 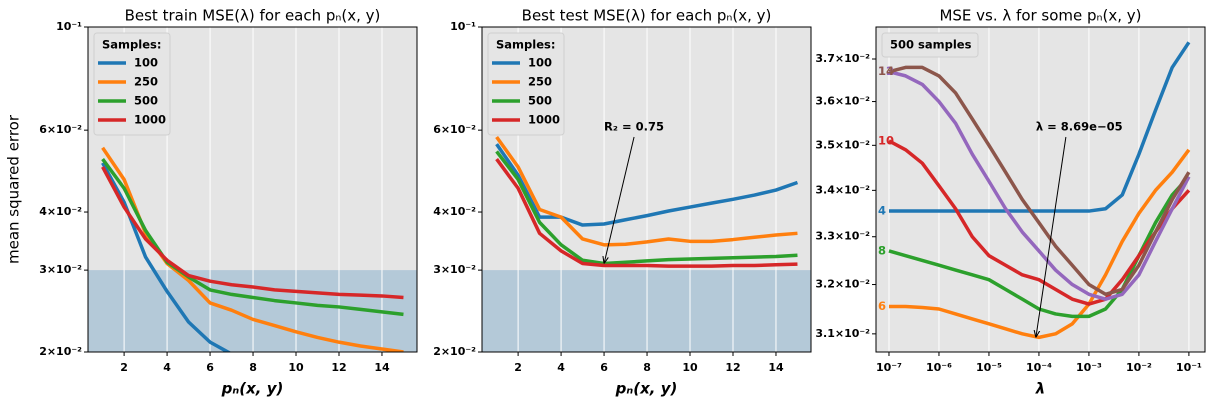 I want to click on x-tick-label: 10⁻⁶, so click(x=939, y=367).